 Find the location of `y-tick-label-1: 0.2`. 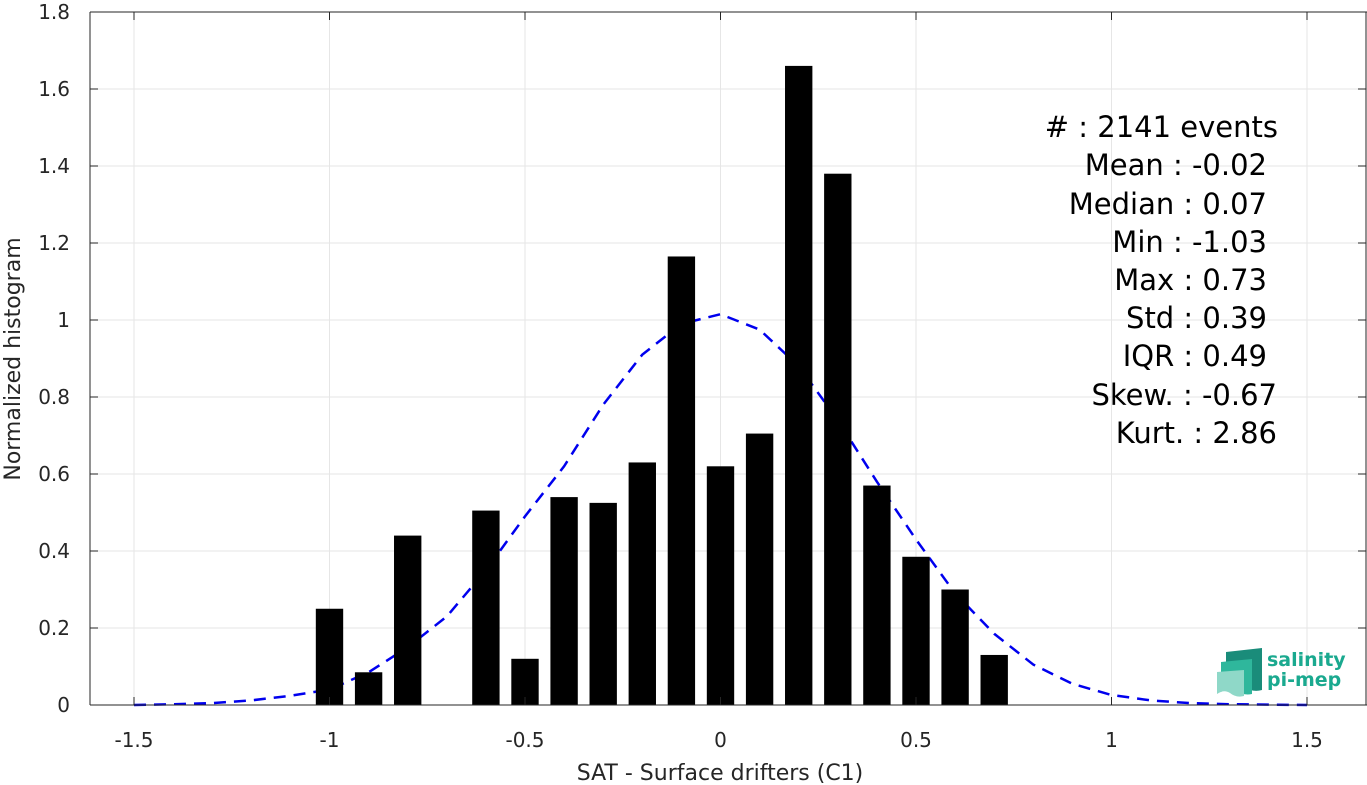

y-tick-label-1: 0.2 is located at coordinates (54, 628).